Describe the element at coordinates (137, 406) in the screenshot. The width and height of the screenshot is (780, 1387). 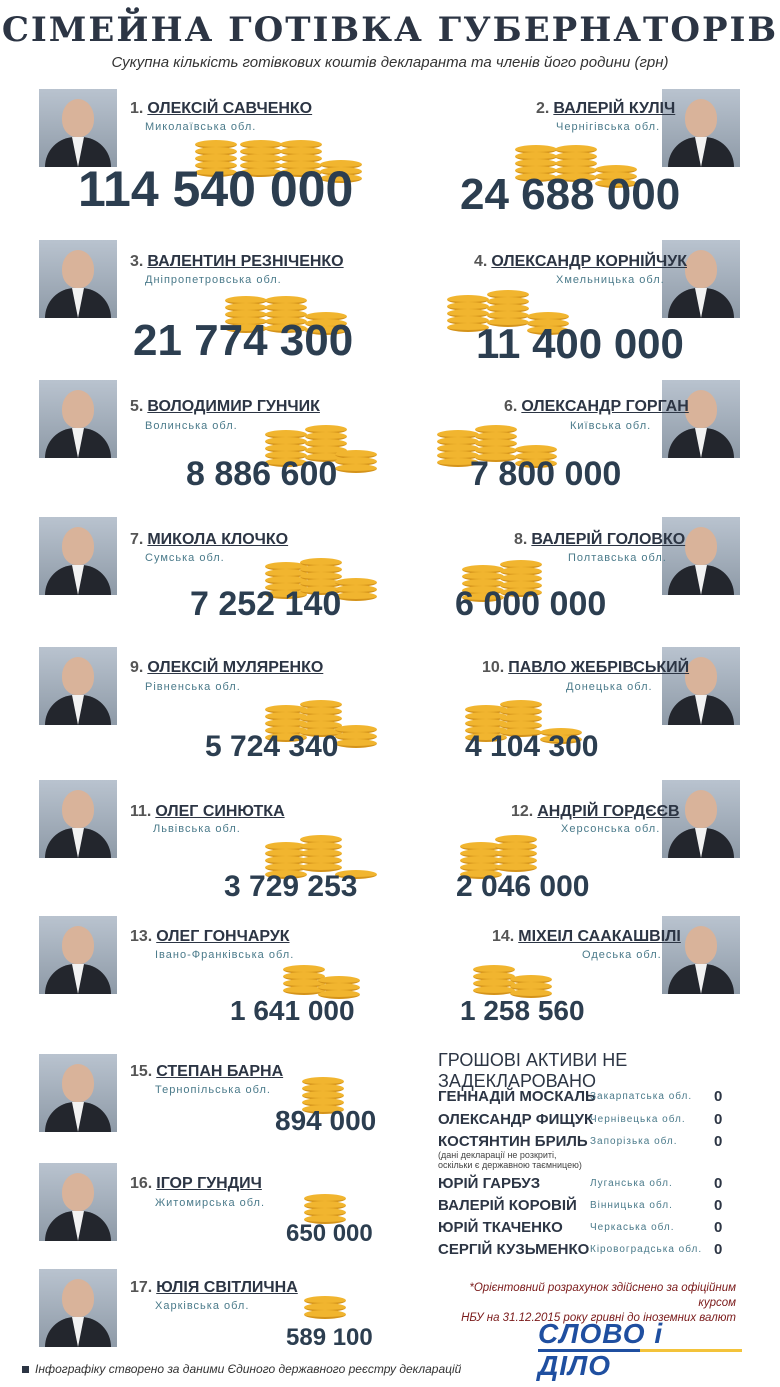
I see `governor-rank: 5.` at that location.